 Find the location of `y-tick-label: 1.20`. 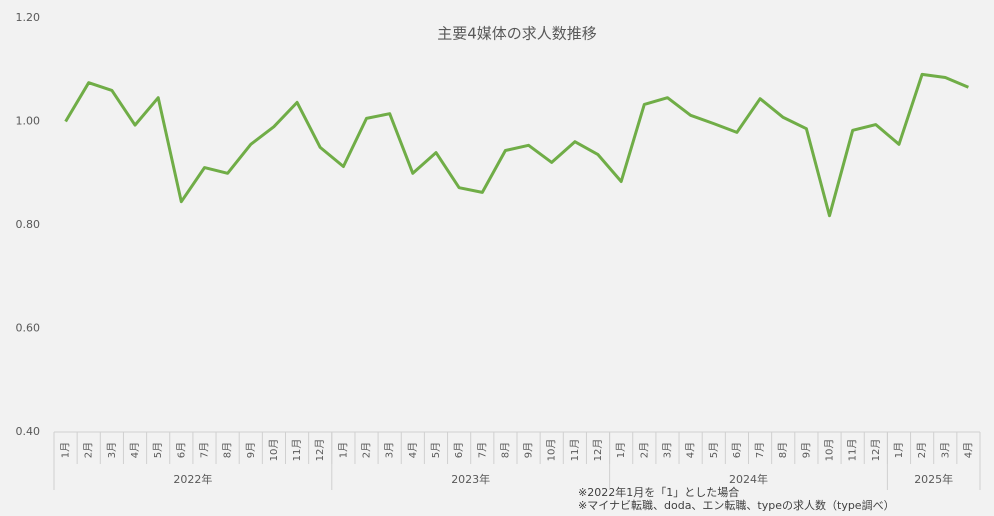

y-tick-label: 1.20 is located at coordinates (28, 17).